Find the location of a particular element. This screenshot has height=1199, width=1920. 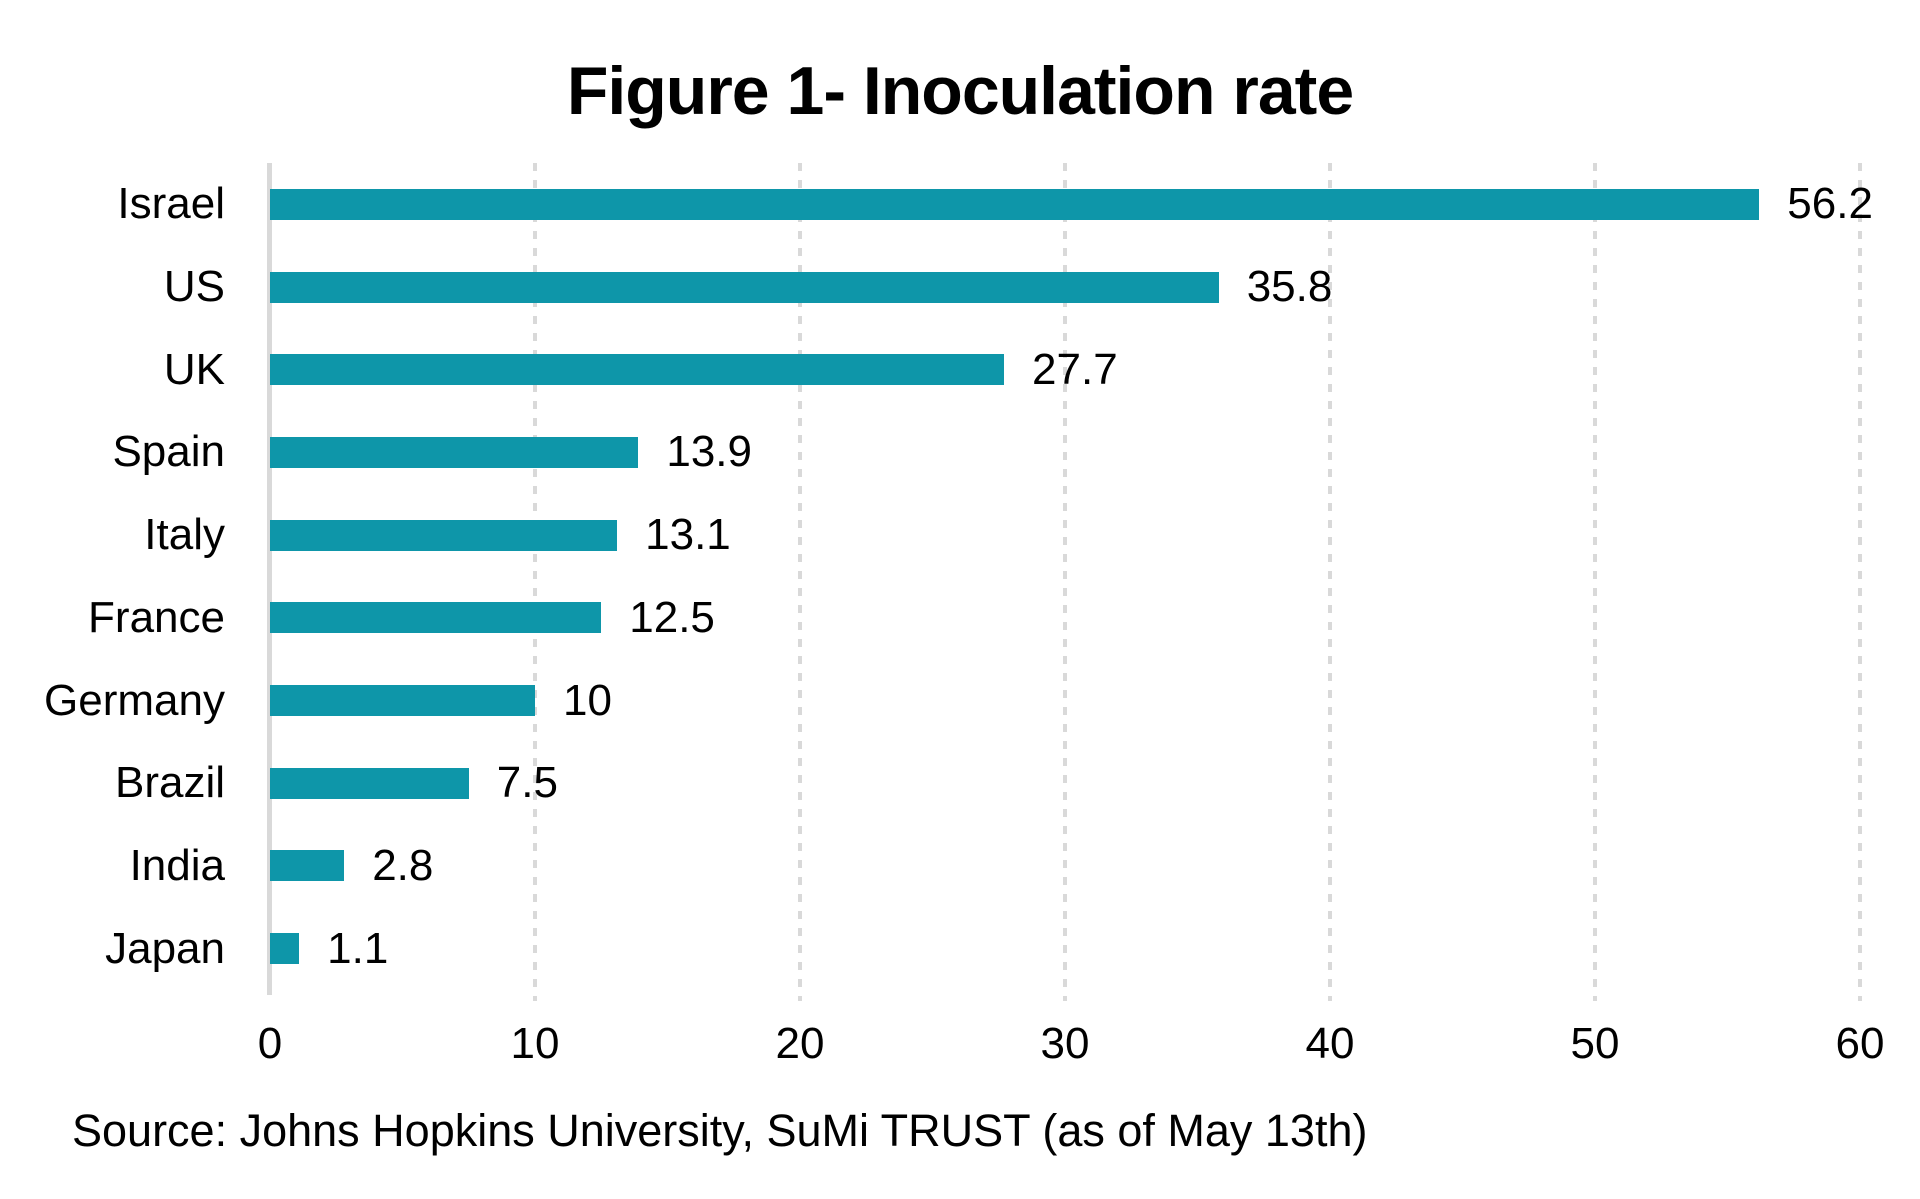

x-tick-10: 10 is located at coordinates (535, 1043).